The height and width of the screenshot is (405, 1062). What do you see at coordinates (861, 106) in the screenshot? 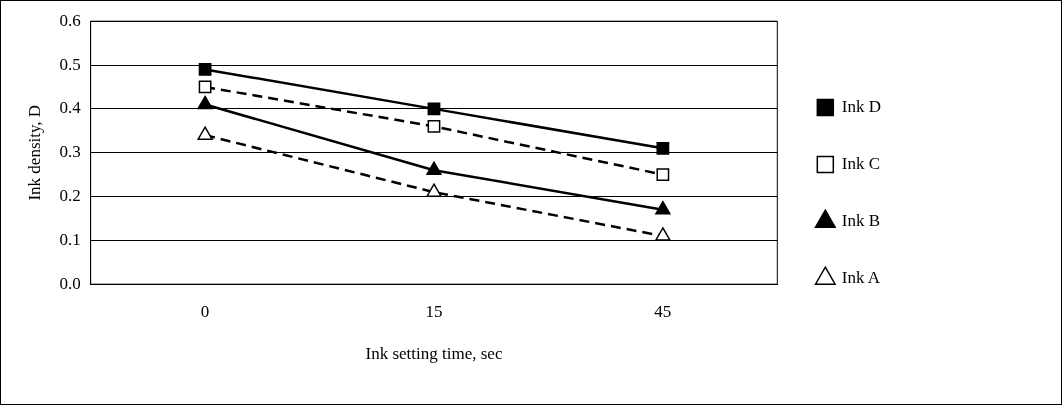
I see `legend-label: Ink D` at bounding box center [861, 106].